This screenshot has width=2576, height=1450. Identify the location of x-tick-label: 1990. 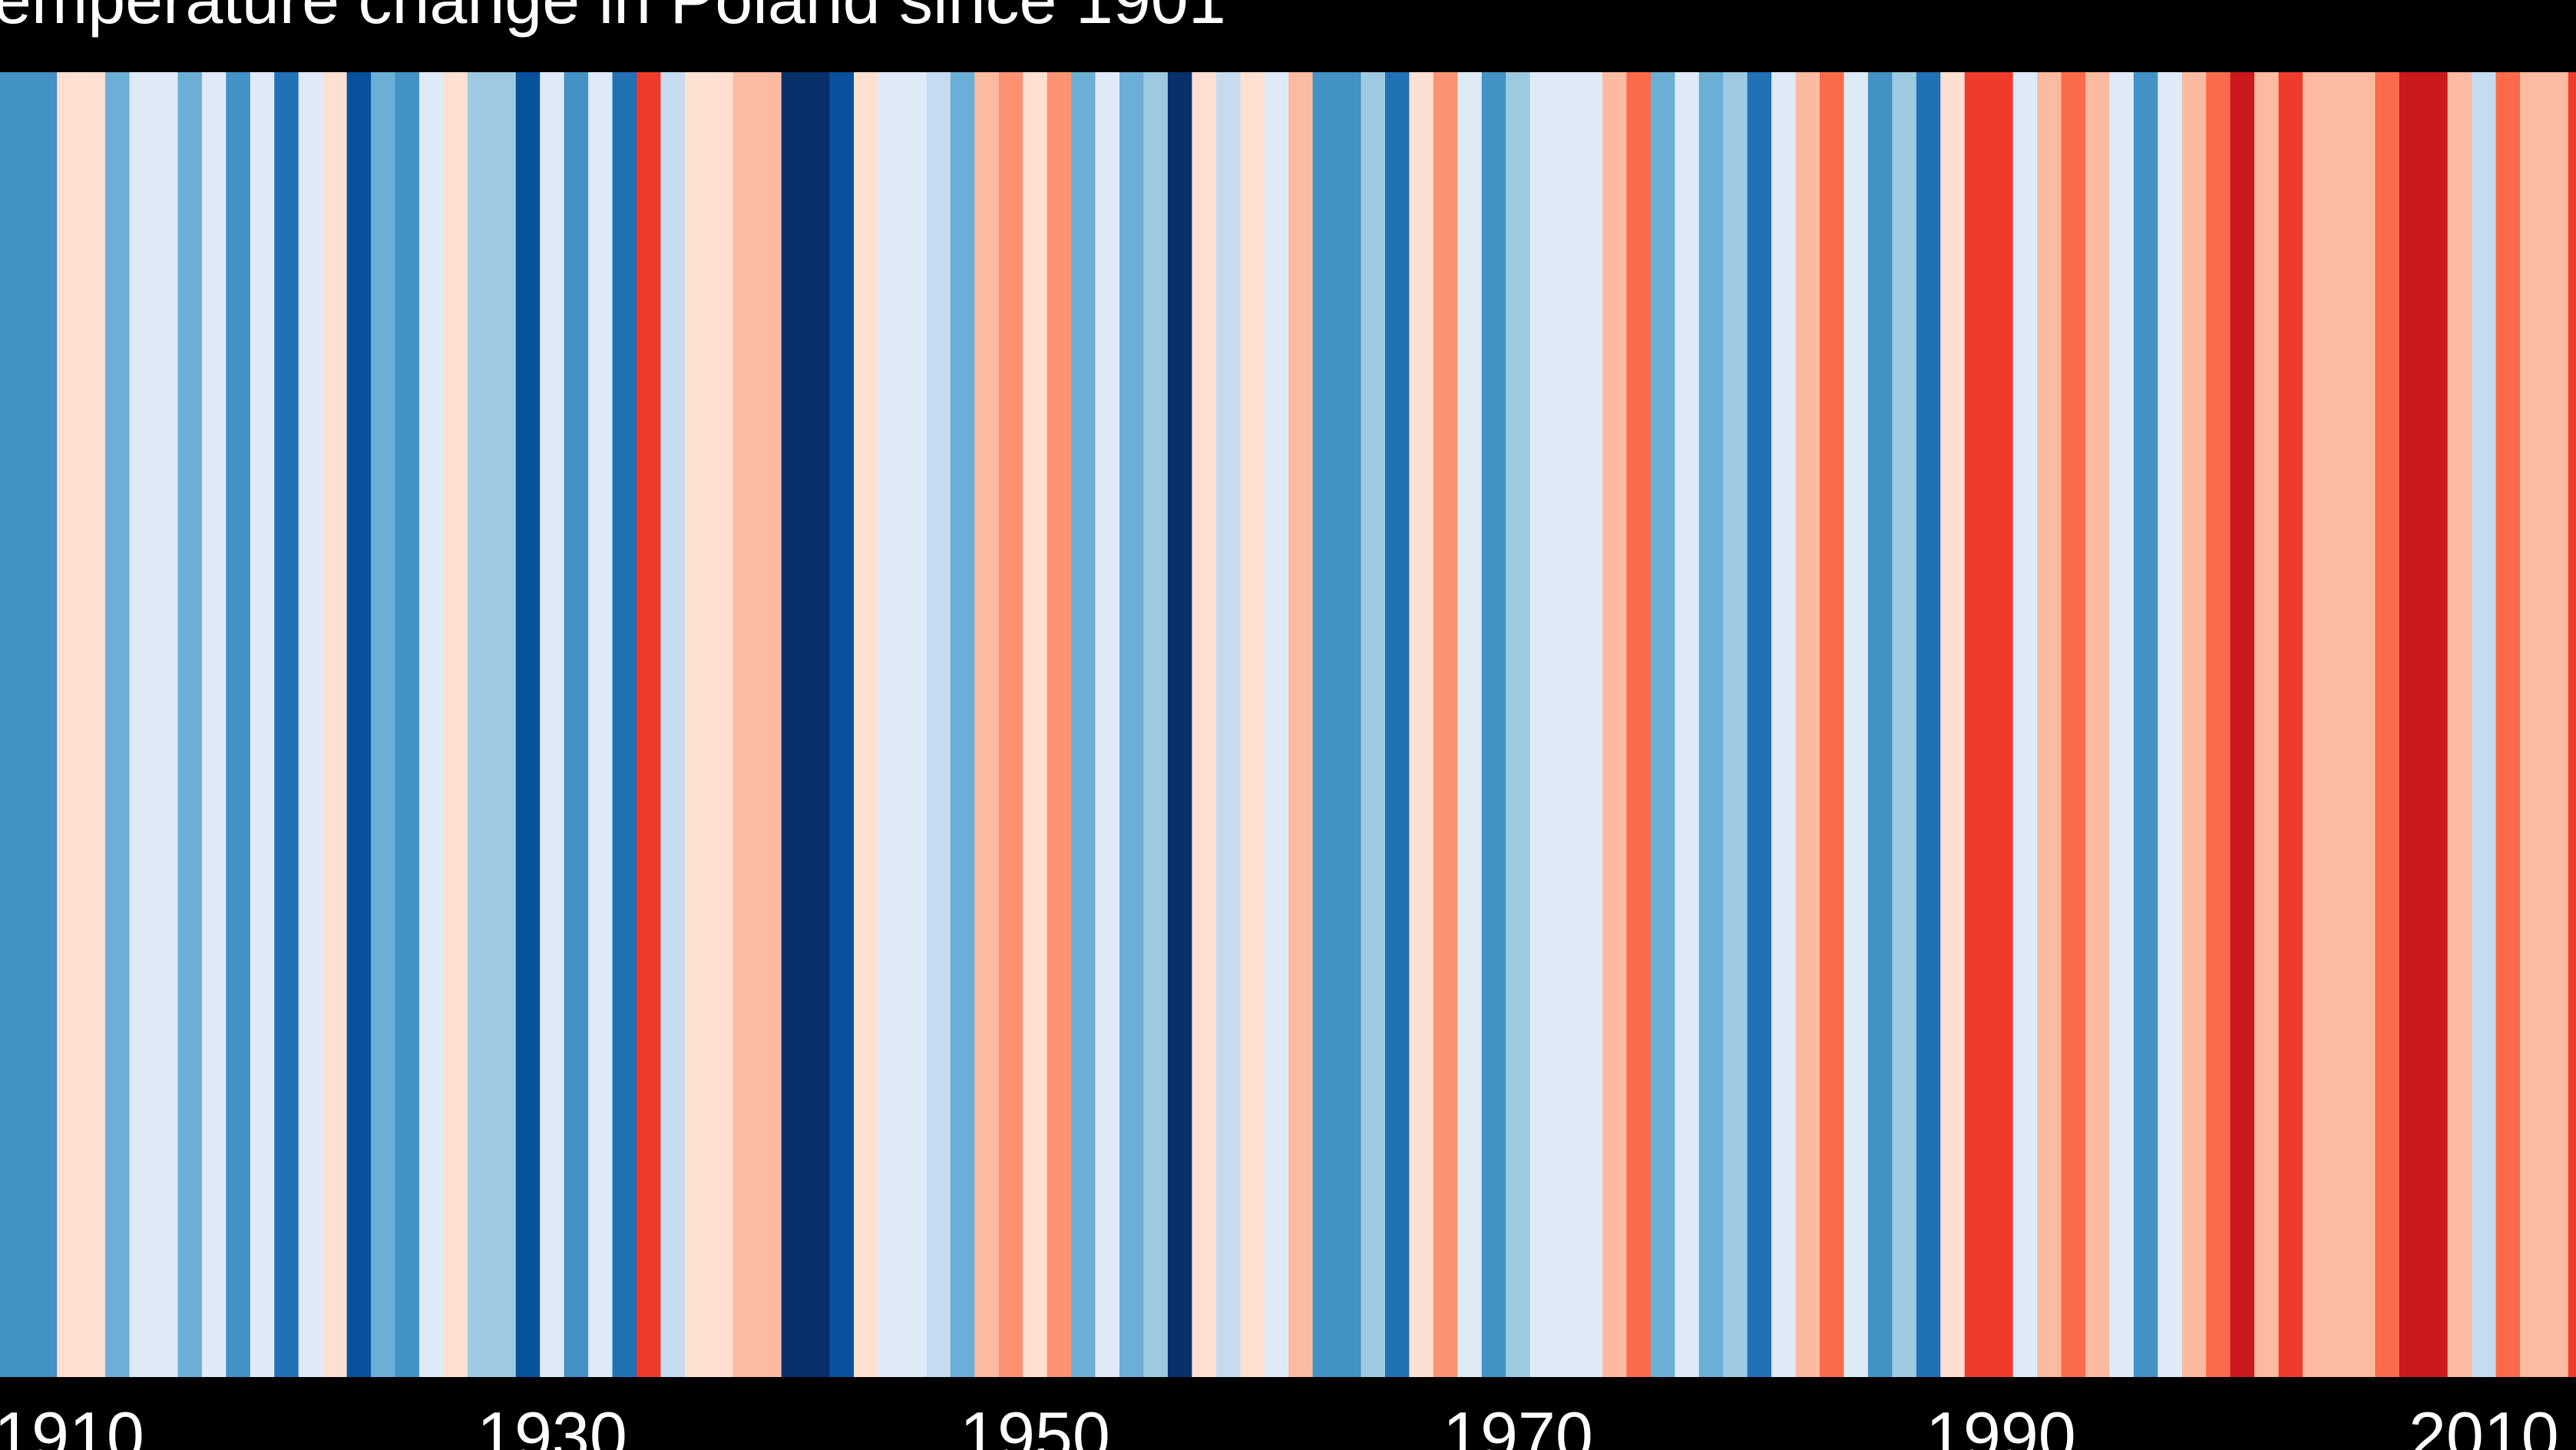
(2001, 1424).